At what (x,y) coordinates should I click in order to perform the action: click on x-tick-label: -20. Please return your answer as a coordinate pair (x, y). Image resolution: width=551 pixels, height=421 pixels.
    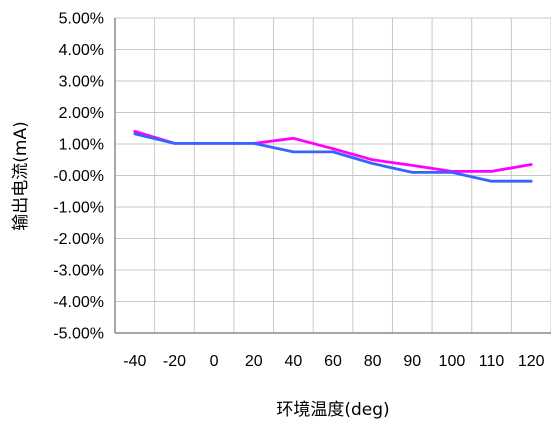
    Looking at the image, I should click on (174, 361).